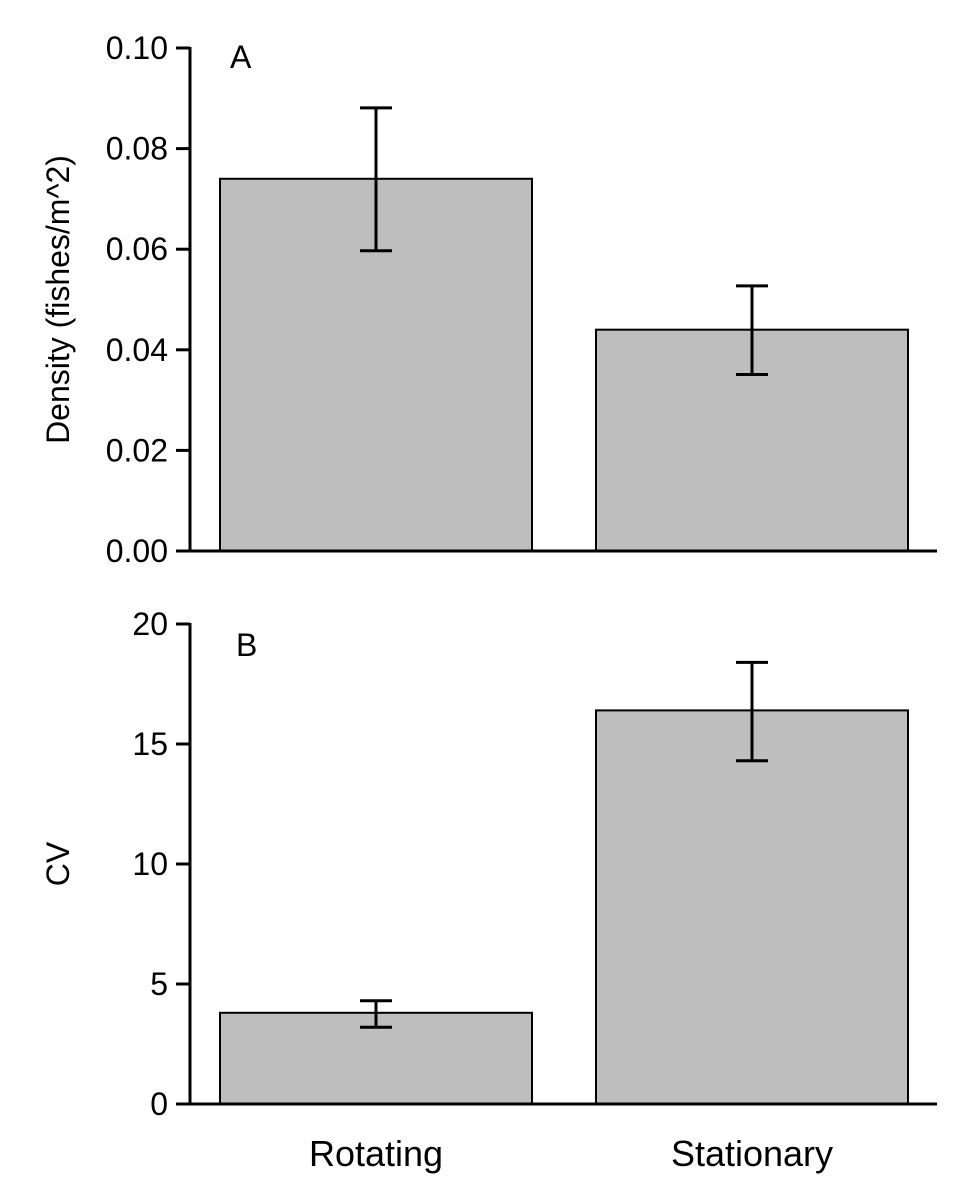  What do you see at coordinates (159, 984) in the screenshot?
I see `y-tick-label: 5` at bounding box center [159, 984].